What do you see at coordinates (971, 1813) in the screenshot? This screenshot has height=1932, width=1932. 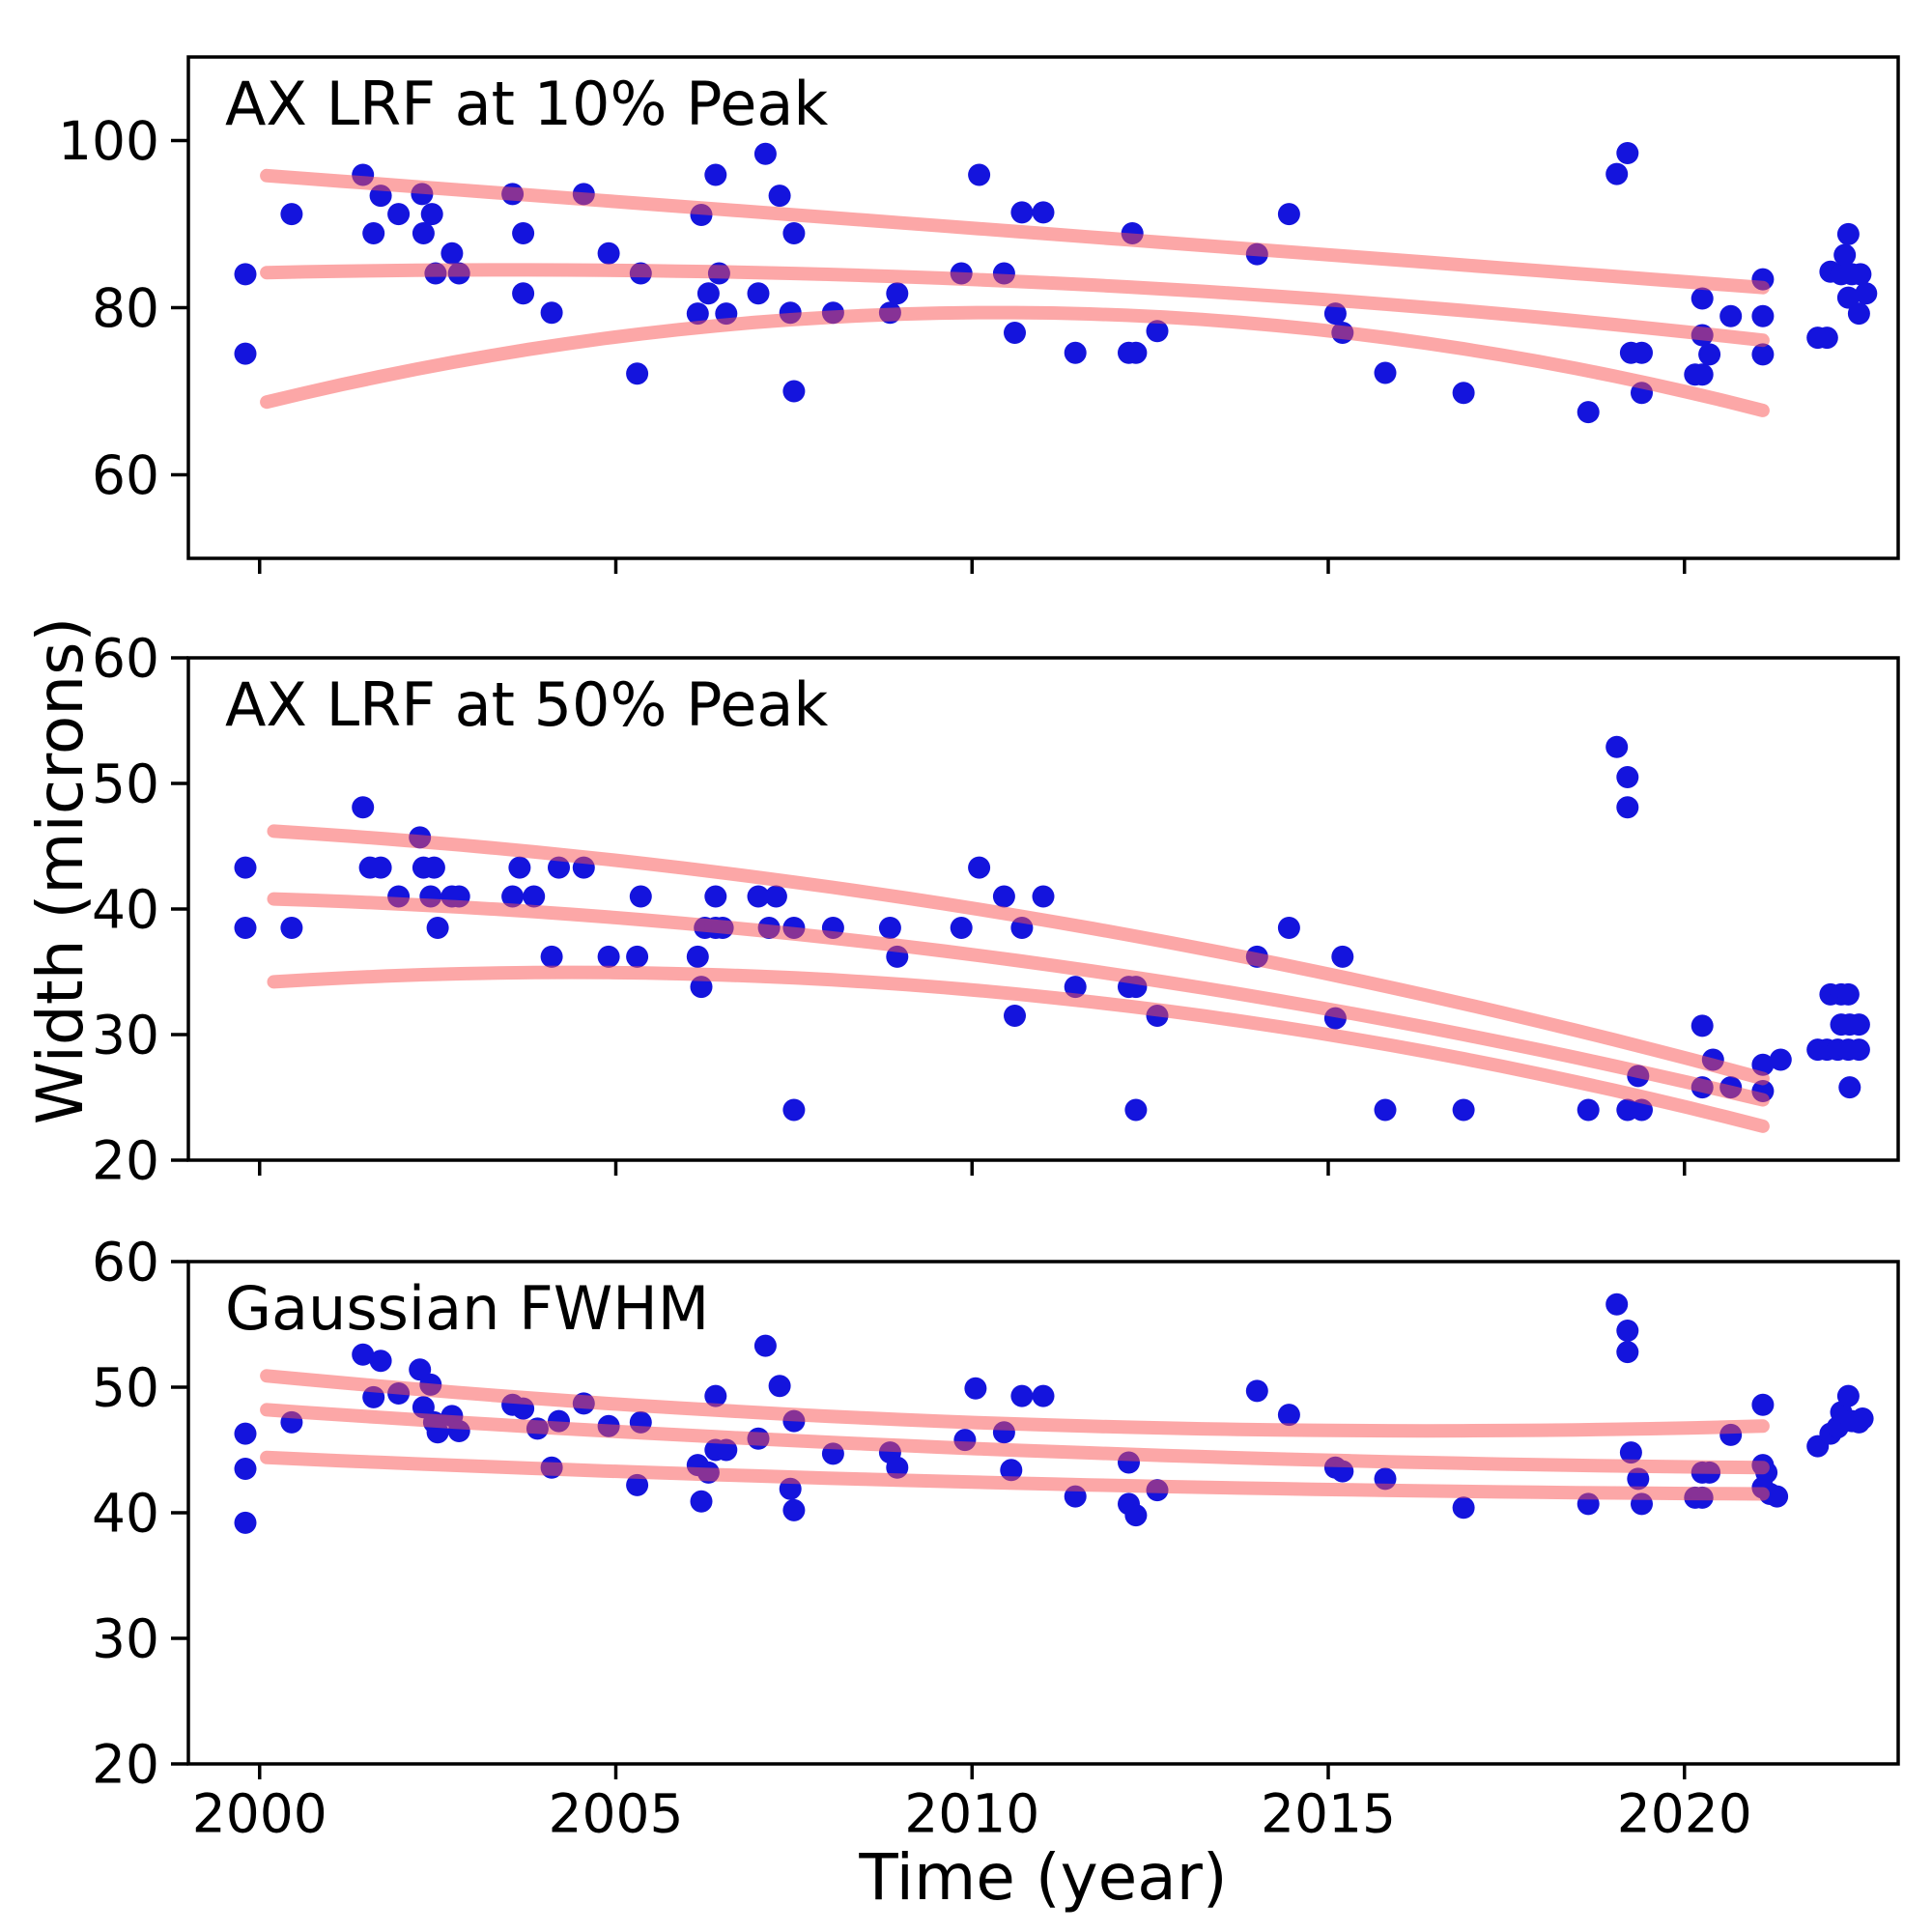 I see `x-tick-label: 2010` at bounding box center [971, 1813].